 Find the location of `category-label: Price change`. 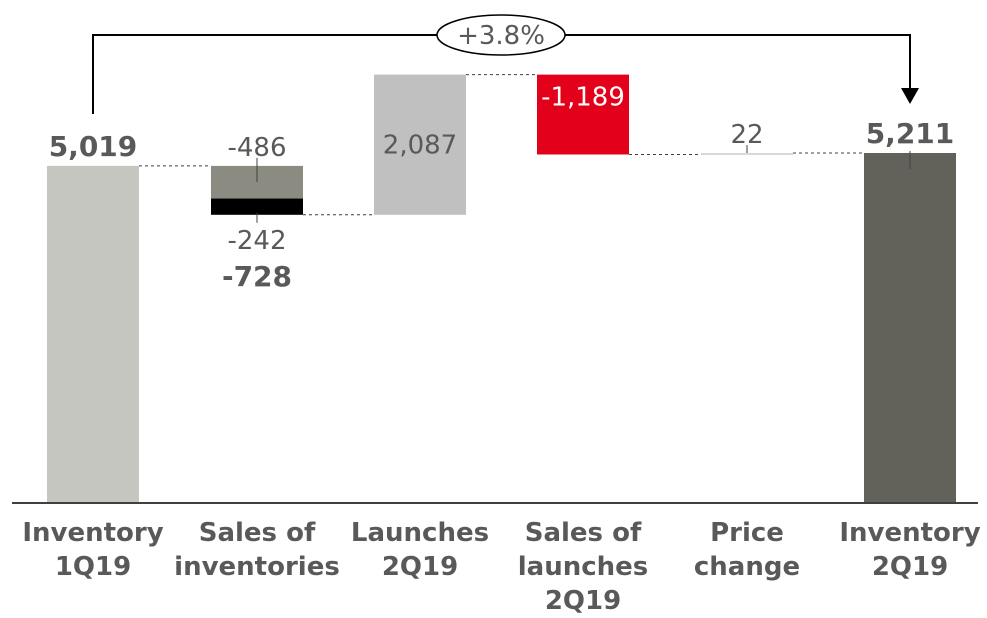

category-label: Price change is located at coordinates (747, 550).